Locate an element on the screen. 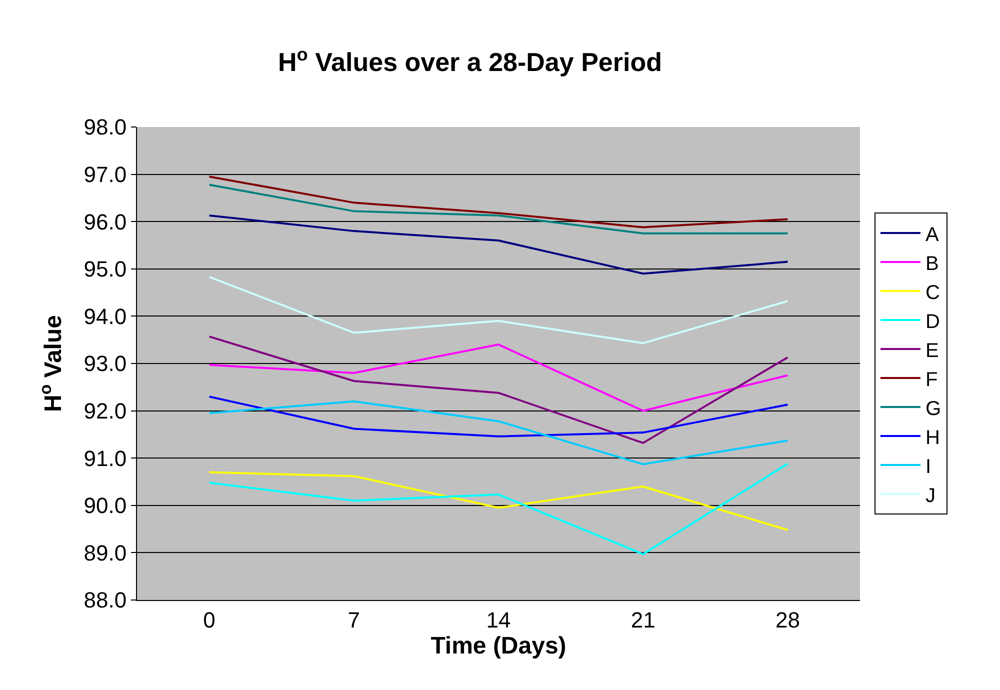  y-tick-label: 92.0 is located at coordinates (105, 411).